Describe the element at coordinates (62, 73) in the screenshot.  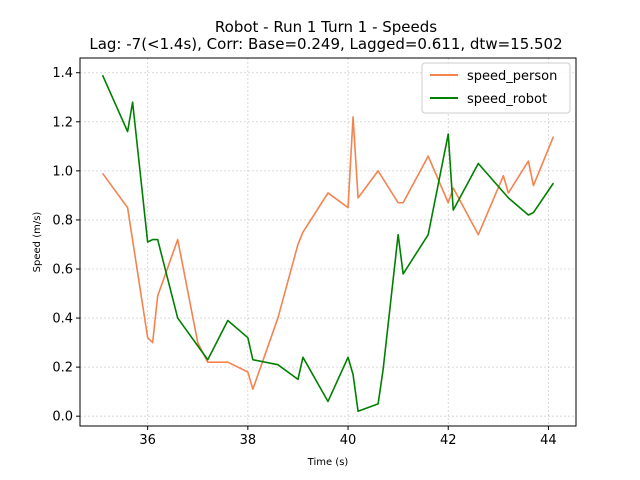
I see `y-tick-label: 1.4` at that location.